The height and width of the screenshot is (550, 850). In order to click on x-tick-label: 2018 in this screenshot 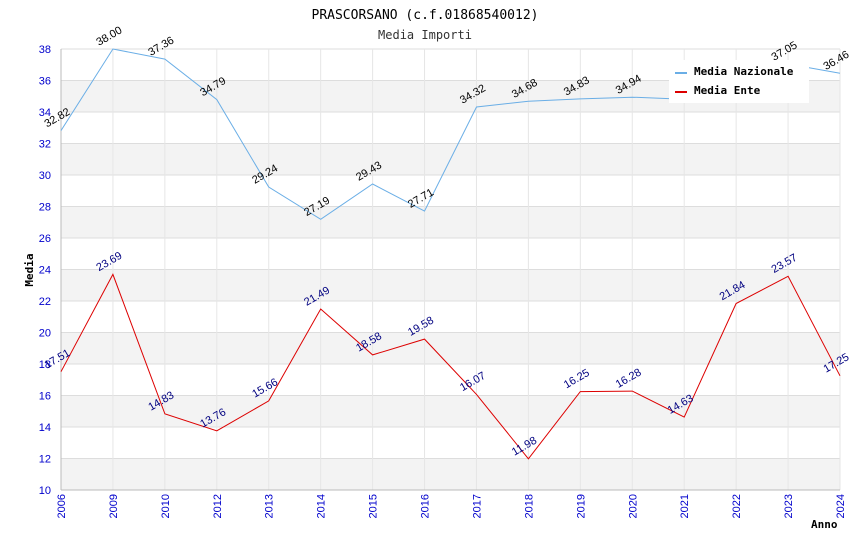, I will do `click(529, 506)`.